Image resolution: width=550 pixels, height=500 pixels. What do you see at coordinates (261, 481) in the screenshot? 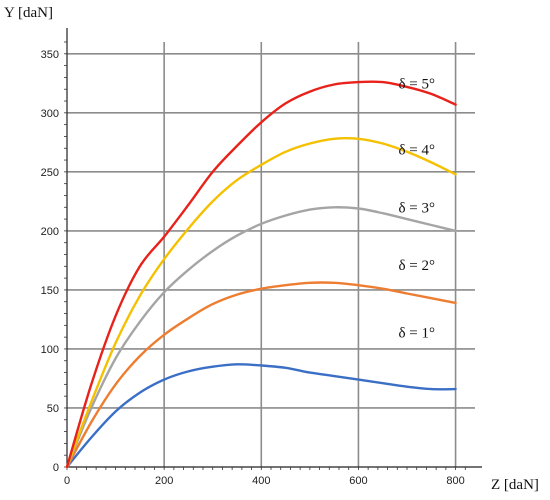
I see `x-tick-label-2: 400` at bounding box center [261, 481].